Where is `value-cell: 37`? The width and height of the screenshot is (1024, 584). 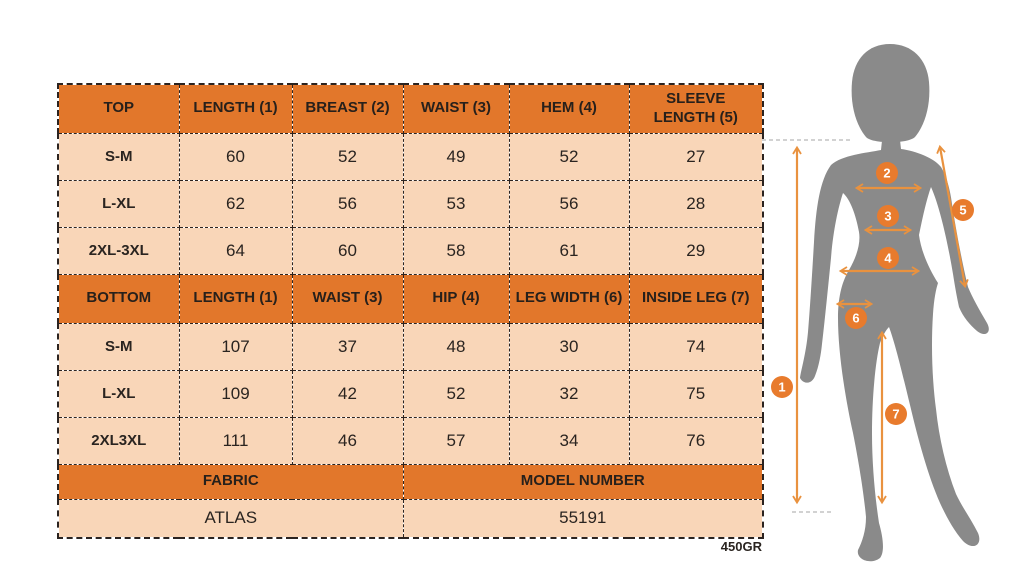
value-cell: 37 is located at coordinates (347, 346).